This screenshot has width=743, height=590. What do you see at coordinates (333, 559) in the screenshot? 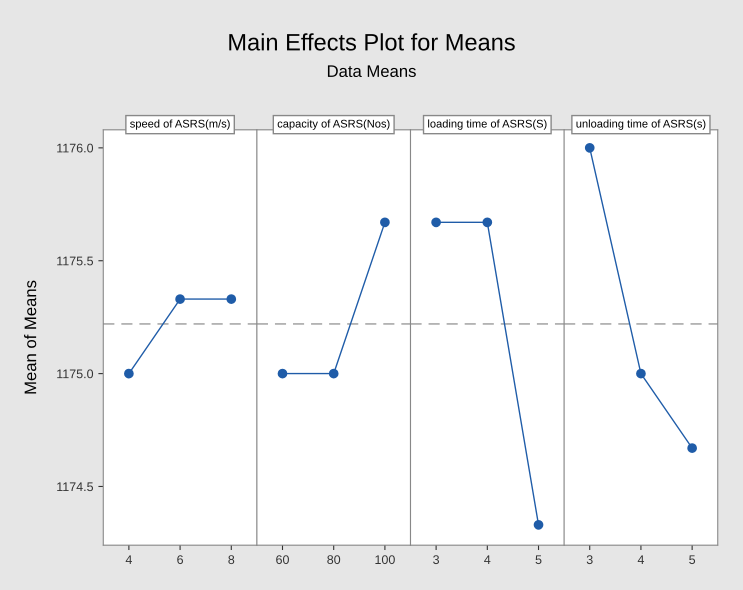
I see `x-tick-label: 80` at bounding box center [333, 559].